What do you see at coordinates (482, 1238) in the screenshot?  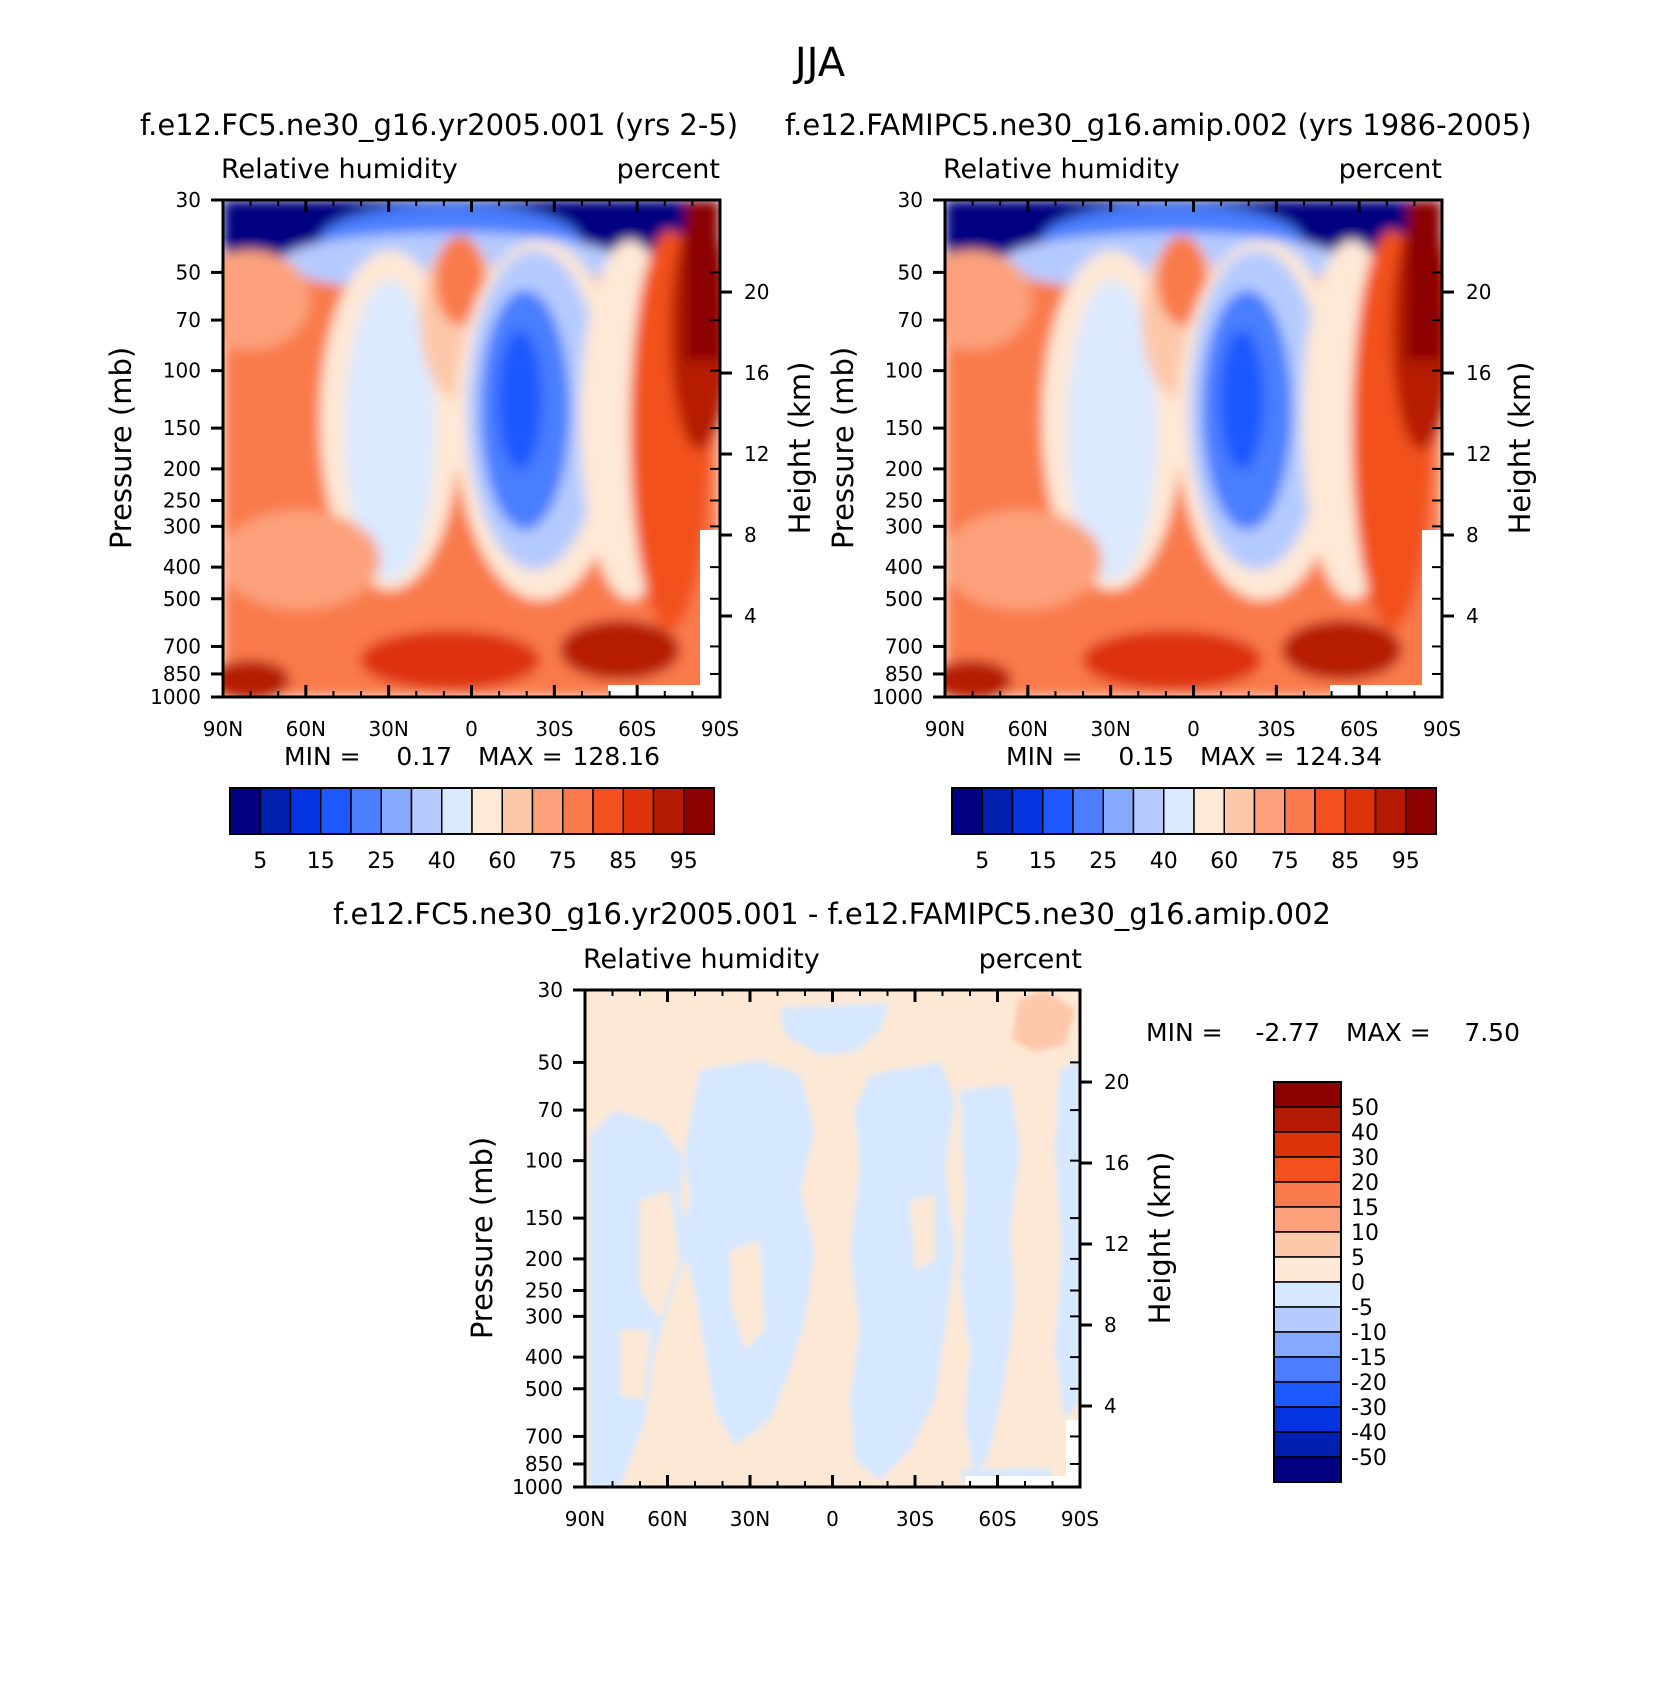 I see `panel-3-y-axis-label: Pressure (mb)` at bounding box center [482, 1238].